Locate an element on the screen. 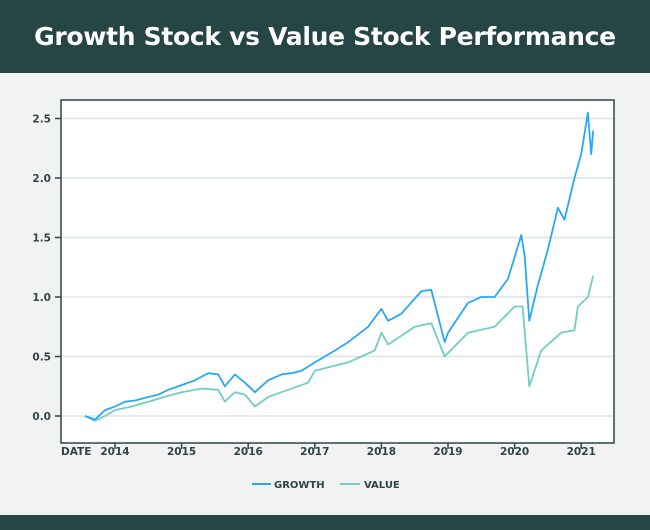 Image resolution: width=650 pixels, height=530 pixels. y-tick-label: 2.0 is located at coordinates (41, 179).